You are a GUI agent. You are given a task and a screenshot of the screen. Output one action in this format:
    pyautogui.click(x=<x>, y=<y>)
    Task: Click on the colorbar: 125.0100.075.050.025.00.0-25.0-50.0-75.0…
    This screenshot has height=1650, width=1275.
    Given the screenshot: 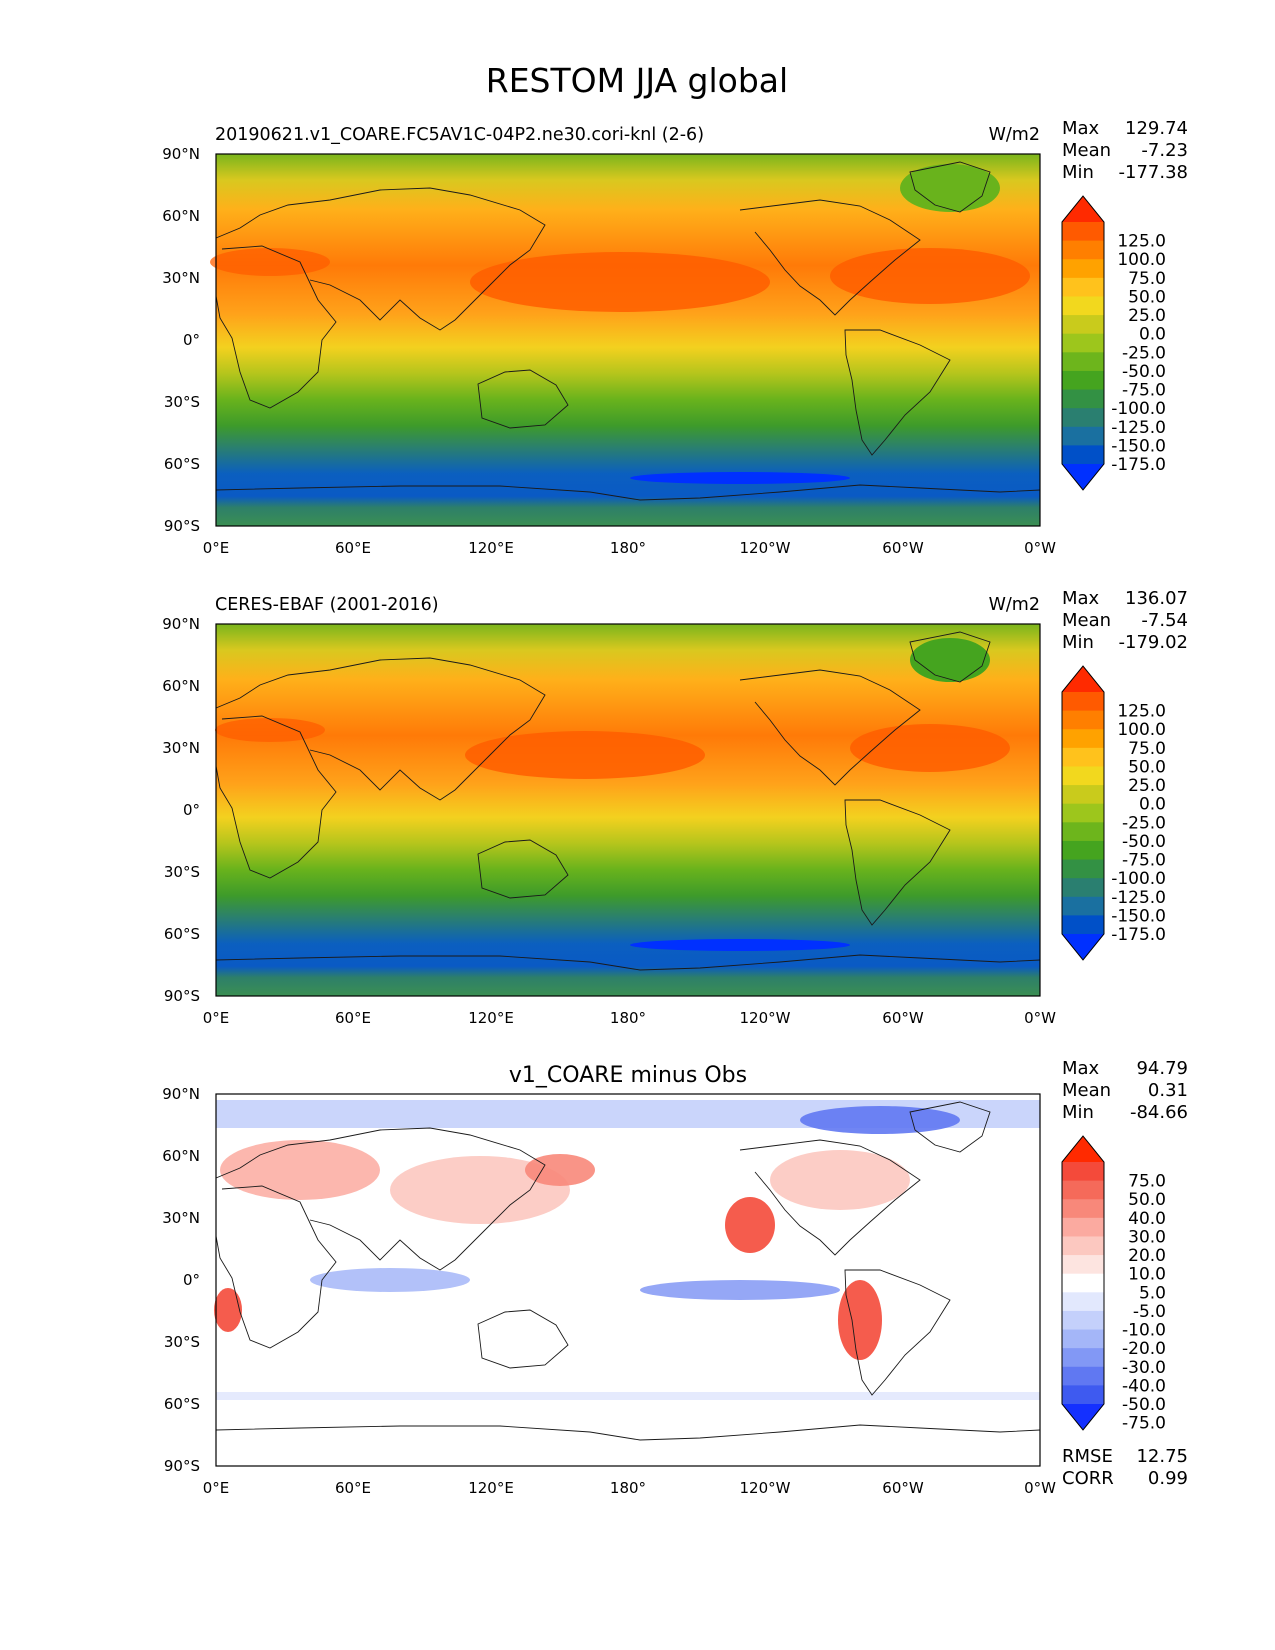 What is the action you would take?
    pyautogui.click(x=1113, y=343)
    